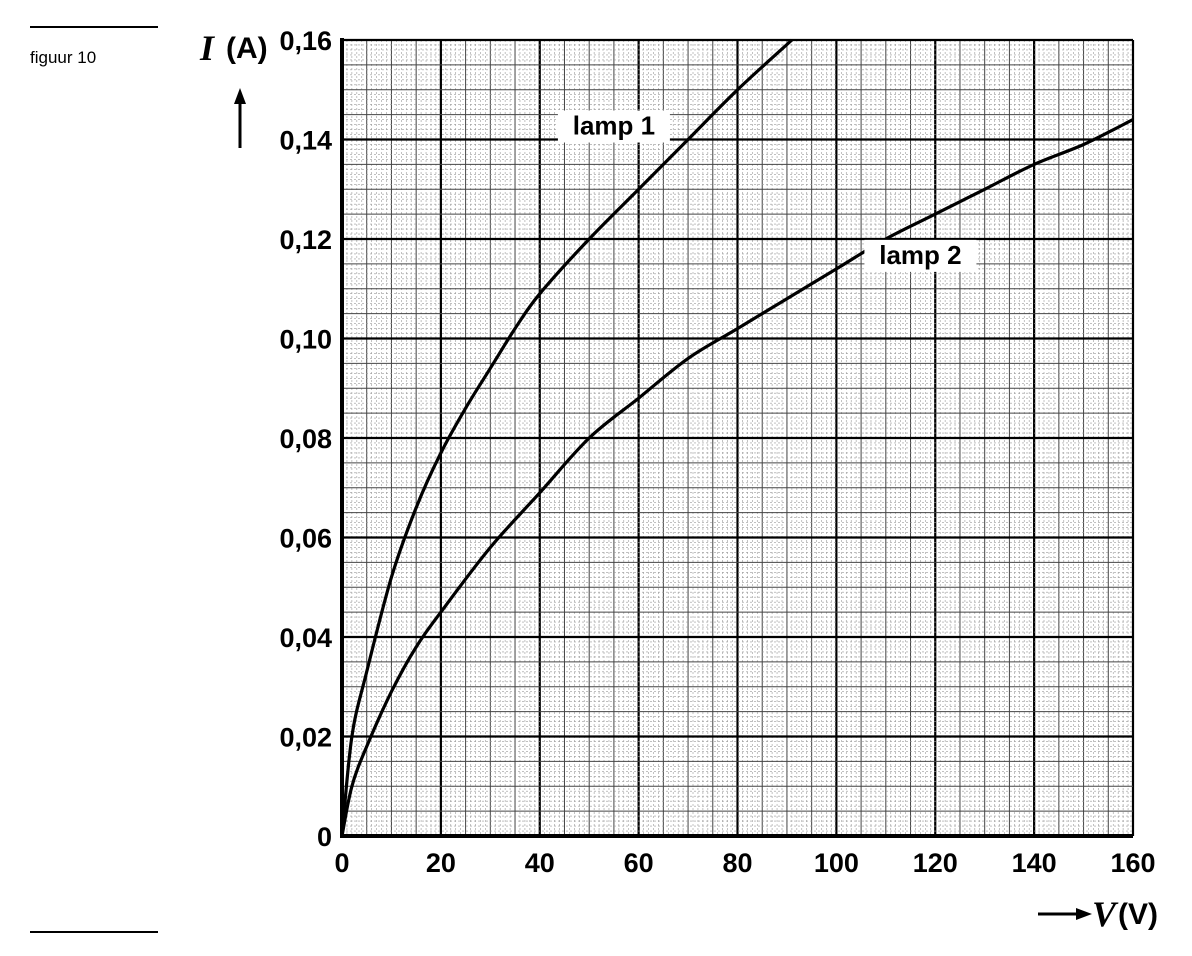 Image resolution: width=1192 pixels, height=956 pixels. I want to click on x-axis-symbol: V, so click(1105, 914).